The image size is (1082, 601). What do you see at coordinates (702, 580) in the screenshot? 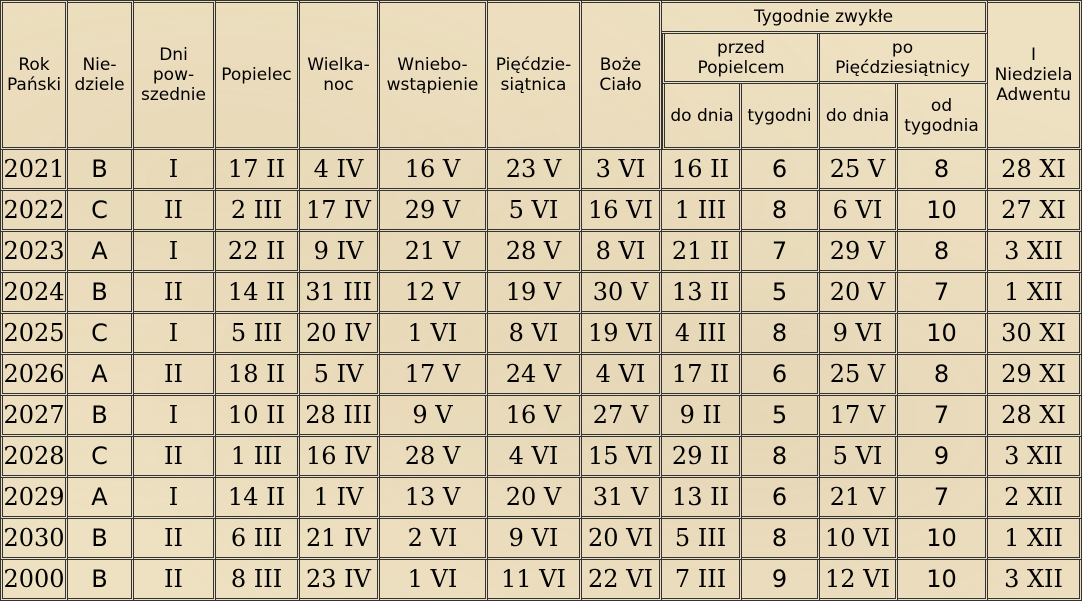
I see `table-cell: 7 III` at bounding box center [702, 580].